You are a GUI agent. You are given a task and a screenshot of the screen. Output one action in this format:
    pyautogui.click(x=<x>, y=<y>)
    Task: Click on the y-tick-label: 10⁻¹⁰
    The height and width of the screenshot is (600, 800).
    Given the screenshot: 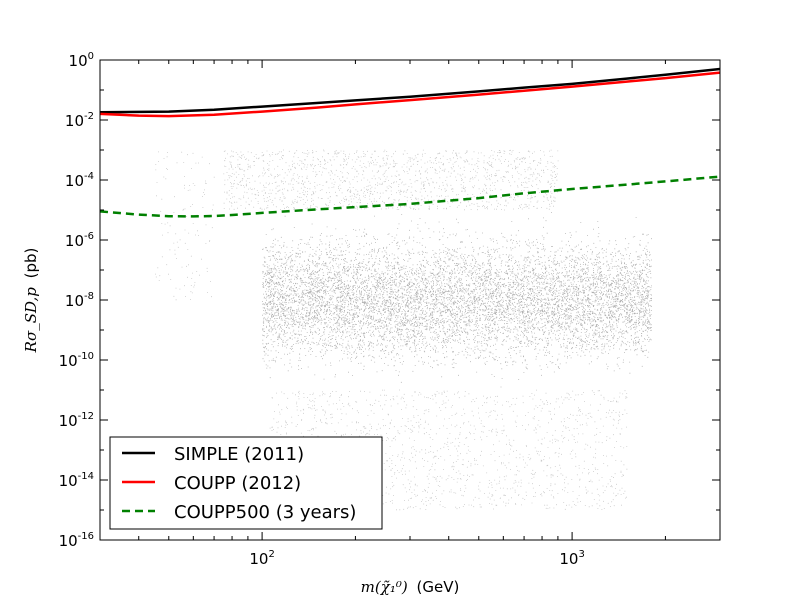 What is the action you would take?
    pyautogui.click(x=76, y=360)
    